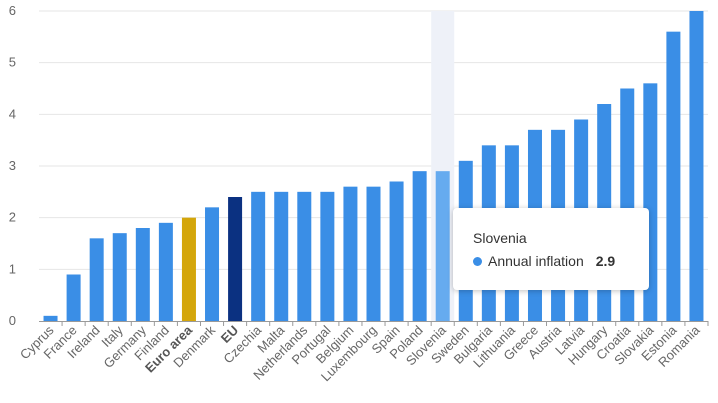 Image resolution: width=718 pixels, height=403 pixels. I want to click on y-tick-label-4: 4, so click(12, 113).